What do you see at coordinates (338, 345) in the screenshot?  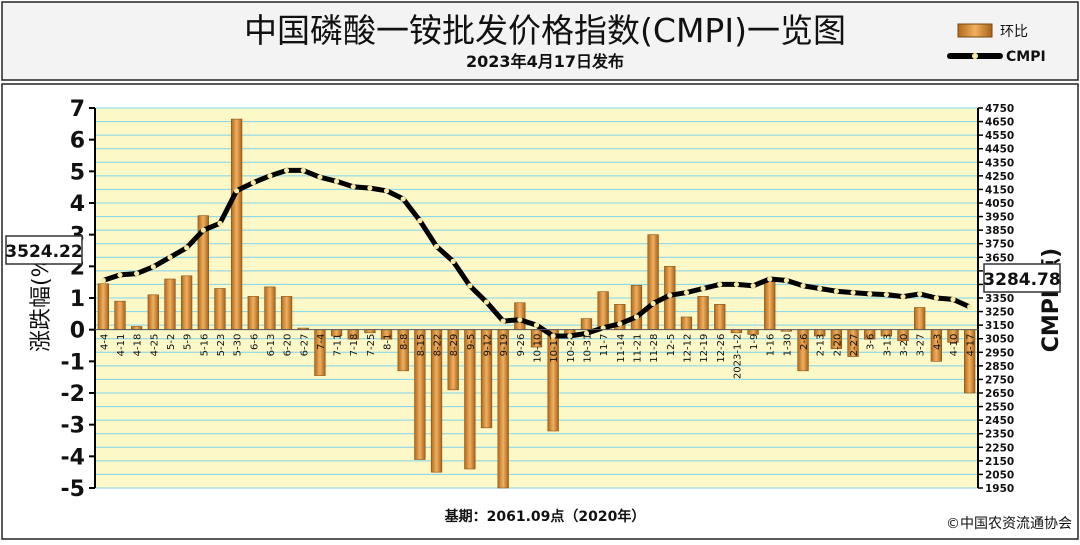 I see `x-tick-label: 7-11` at bounding box center [338, 345].